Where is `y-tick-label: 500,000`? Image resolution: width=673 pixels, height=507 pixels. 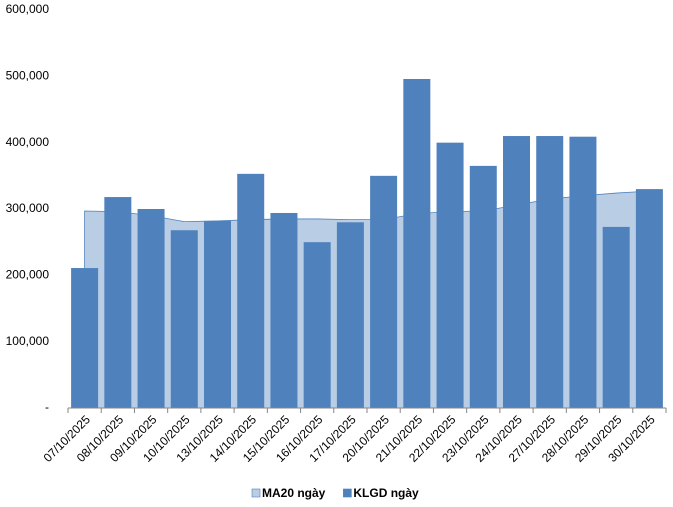 y-tick-label: 500,000 is located at coordinates (28, 76).